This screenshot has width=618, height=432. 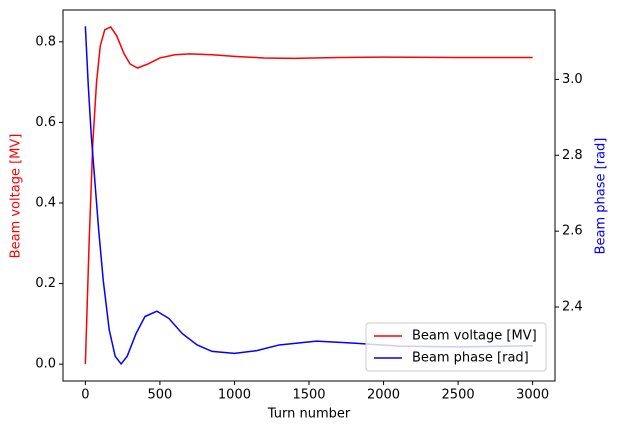 I want to click on y-axis-label: Beam voltage [MV], so click(x=16, y=196).